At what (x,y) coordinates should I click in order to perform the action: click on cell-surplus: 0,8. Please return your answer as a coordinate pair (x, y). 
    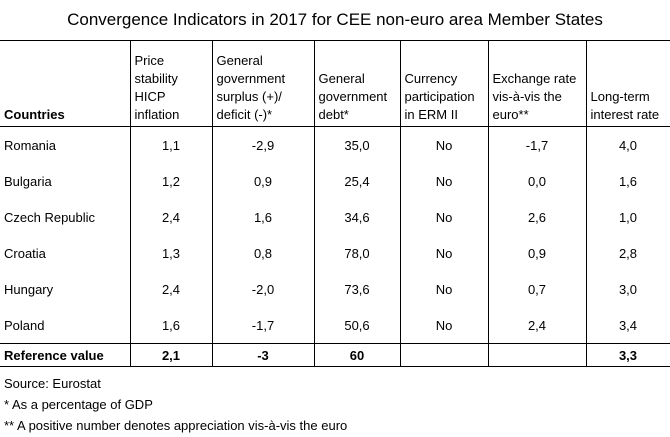
    Looking at the image, I should click on (262, 253).